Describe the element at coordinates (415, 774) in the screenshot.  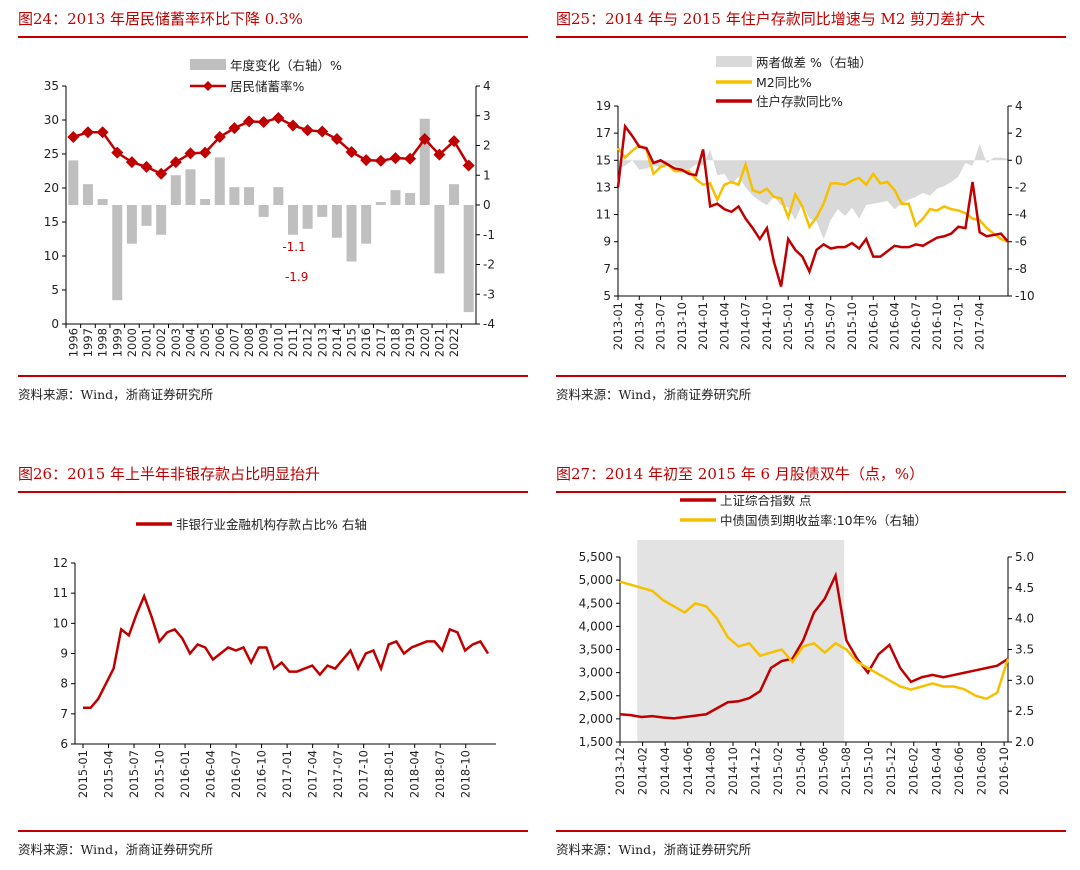
I see `x-tick-label: 2018-04` at that location.